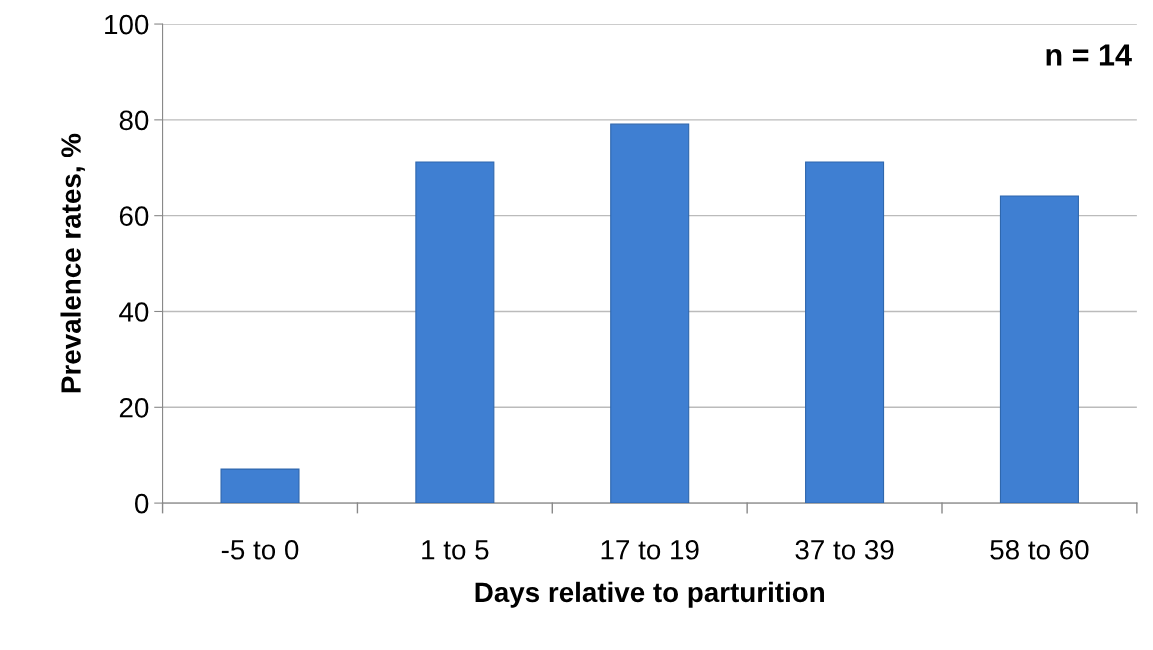 This screenshot has width=1153, height=650. I want to click on x-axis-title: Days relative to parturition, so click(649, 594).